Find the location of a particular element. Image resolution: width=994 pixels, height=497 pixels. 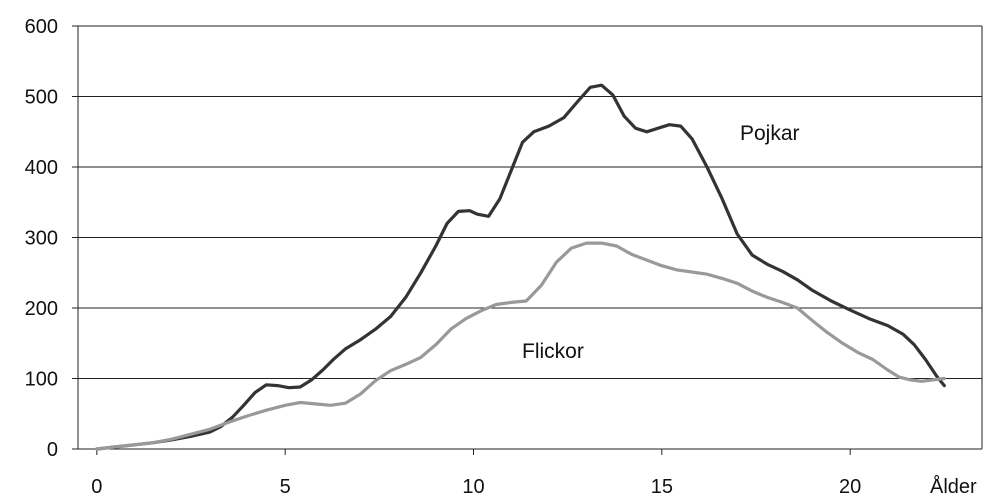

y-tick-label-500: 500 is located at coordinates (41, 98).